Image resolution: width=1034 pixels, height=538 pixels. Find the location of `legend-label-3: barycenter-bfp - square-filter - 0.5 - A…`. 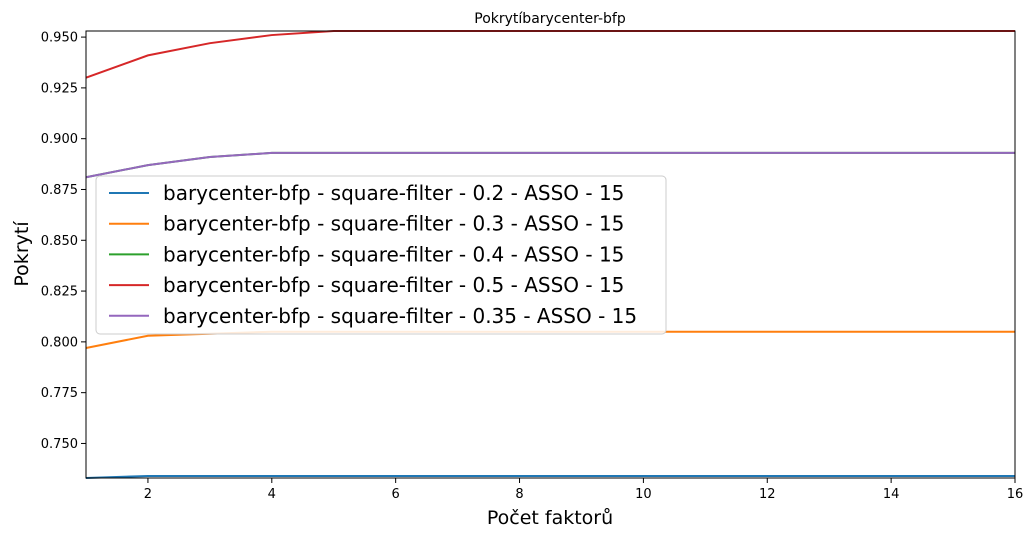

legend-label-3: barycenter-bfp - square-filter - 0.5 - A… is located at coordinates (393, 285).